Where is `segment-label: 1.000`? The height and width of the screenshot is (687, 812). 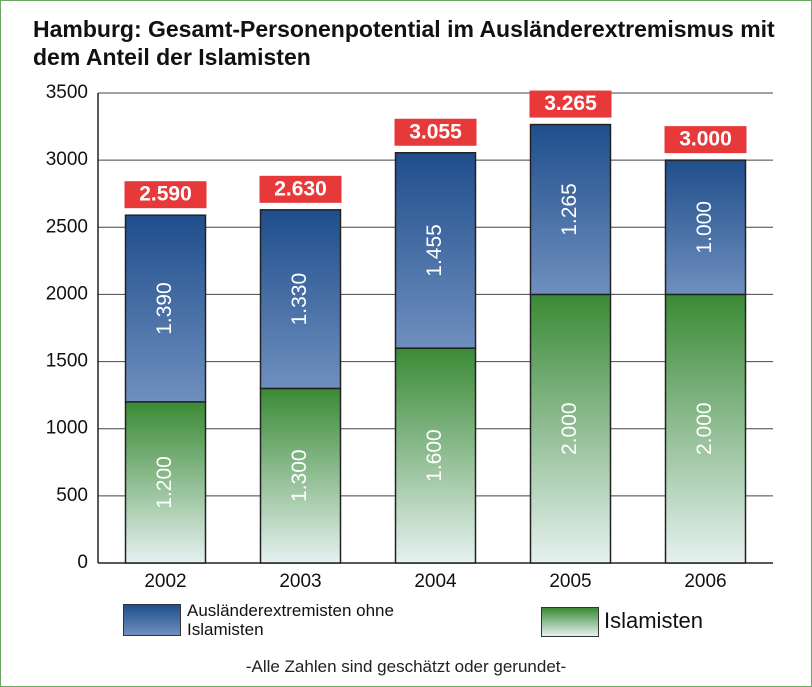 segment-label: 1.000 is located at coordinates (704, 227).